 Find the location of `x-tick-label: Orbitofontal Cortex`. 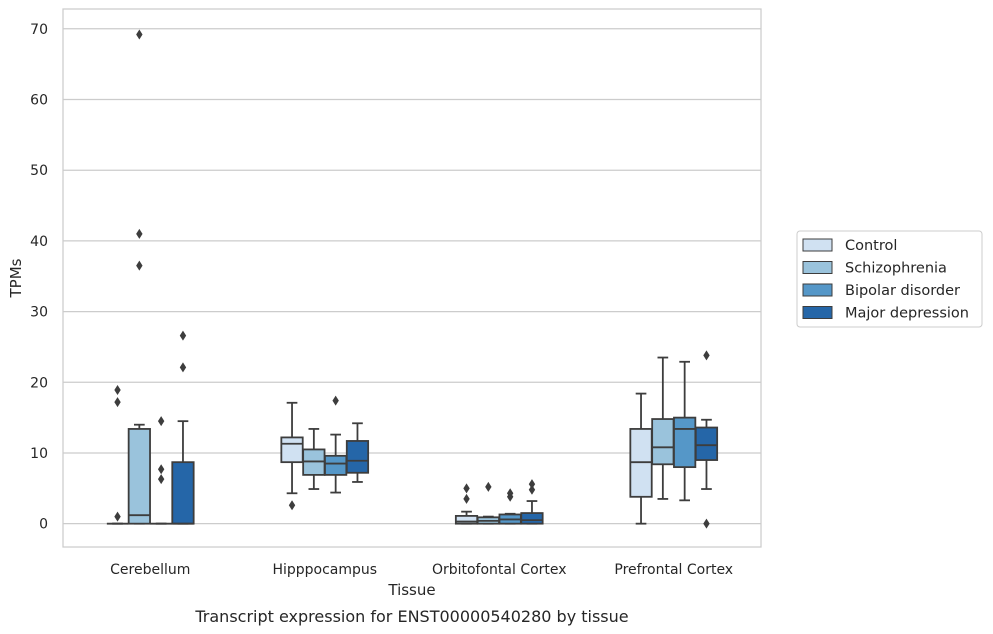

x-tick-label: Orbitofontal Cortex is located at coordinates (499, 570).